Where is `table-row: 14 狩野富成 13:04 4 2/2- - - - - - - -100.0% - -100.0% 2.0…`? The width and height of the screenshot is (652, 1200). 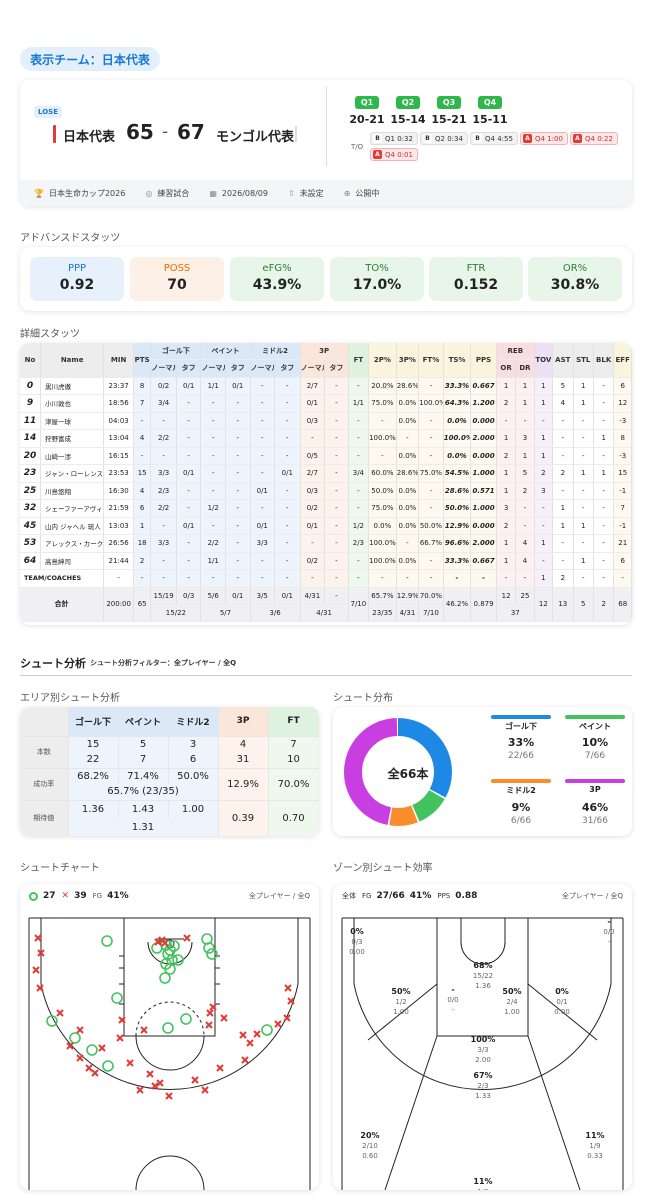 table-row: 14 狩野富成 13:04 4 2/2- - - - - - - -100.0% - -100.0% 2.0… is located at coordinates (326, 438).